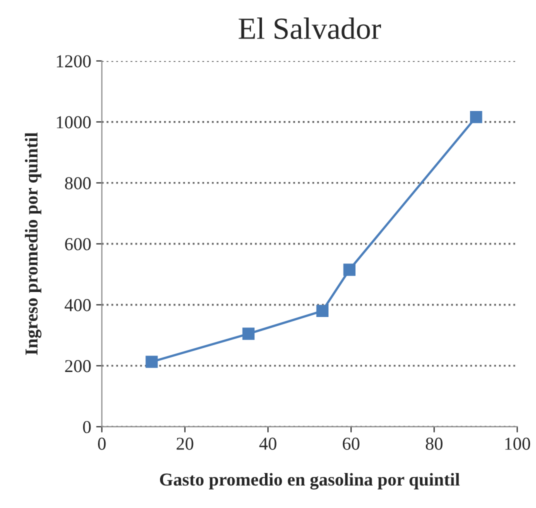 The width and height of the screenshot is (536, 508). What do you see at coordinates (309, 29) in the screenshot?
I see `chart-title: El Salvador` at bounding box center [309, 29].